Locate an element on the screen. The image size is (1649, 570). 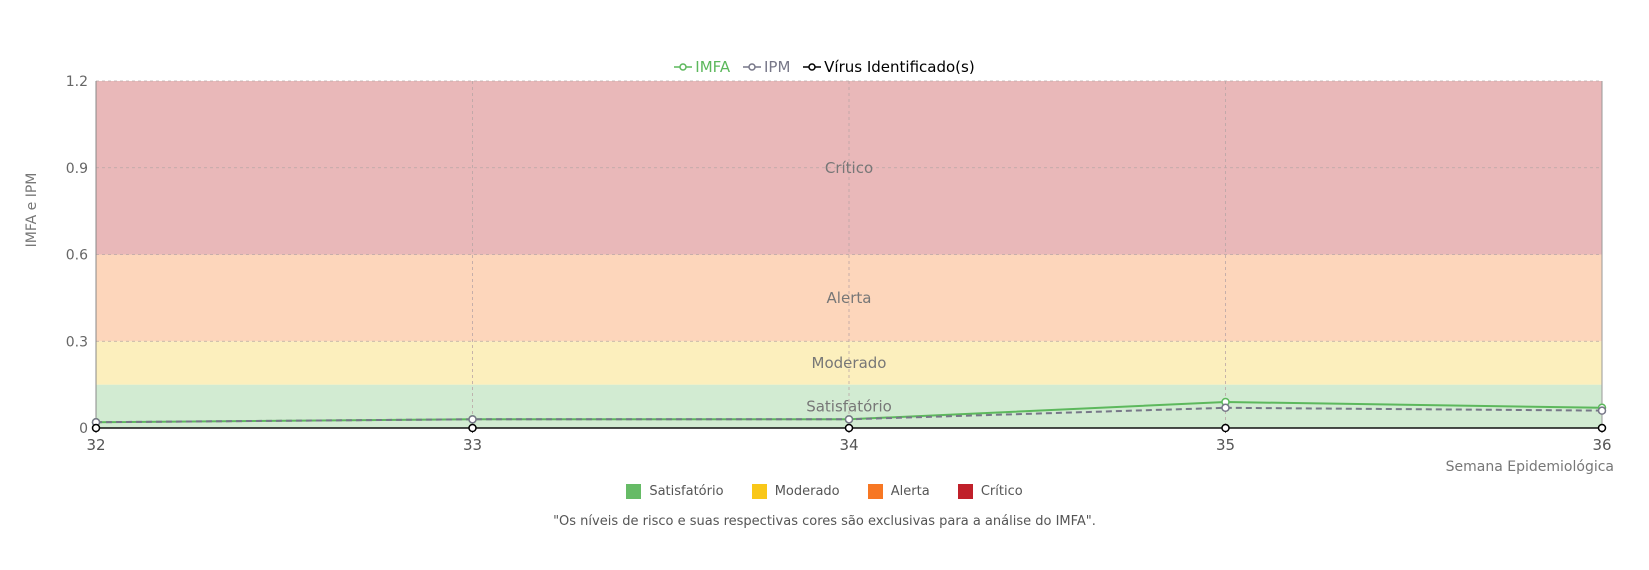
legend-marker-virus is located at coordinates (812, 67).